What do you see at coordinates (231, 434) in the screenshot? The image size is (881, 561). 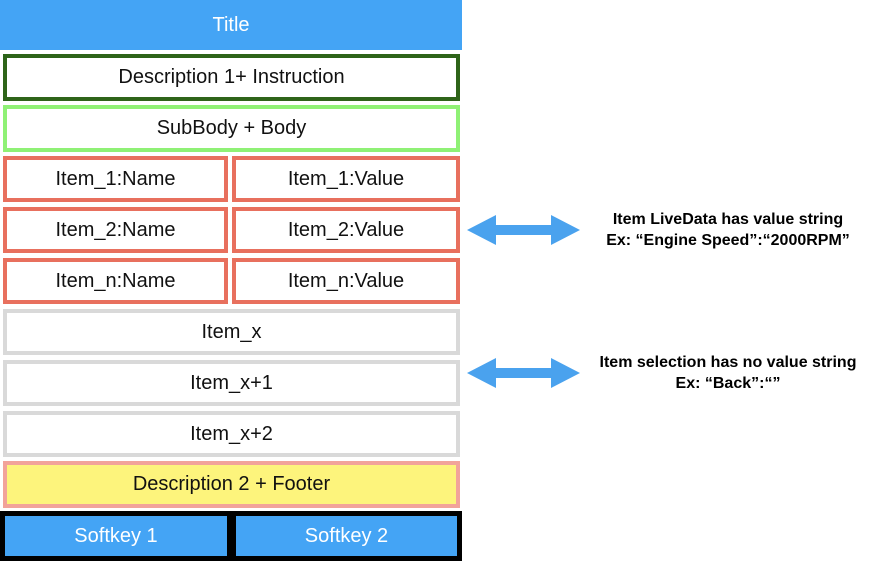 I see `item-x-plus-2: Item_x+2` at bounding box center [231, 434].